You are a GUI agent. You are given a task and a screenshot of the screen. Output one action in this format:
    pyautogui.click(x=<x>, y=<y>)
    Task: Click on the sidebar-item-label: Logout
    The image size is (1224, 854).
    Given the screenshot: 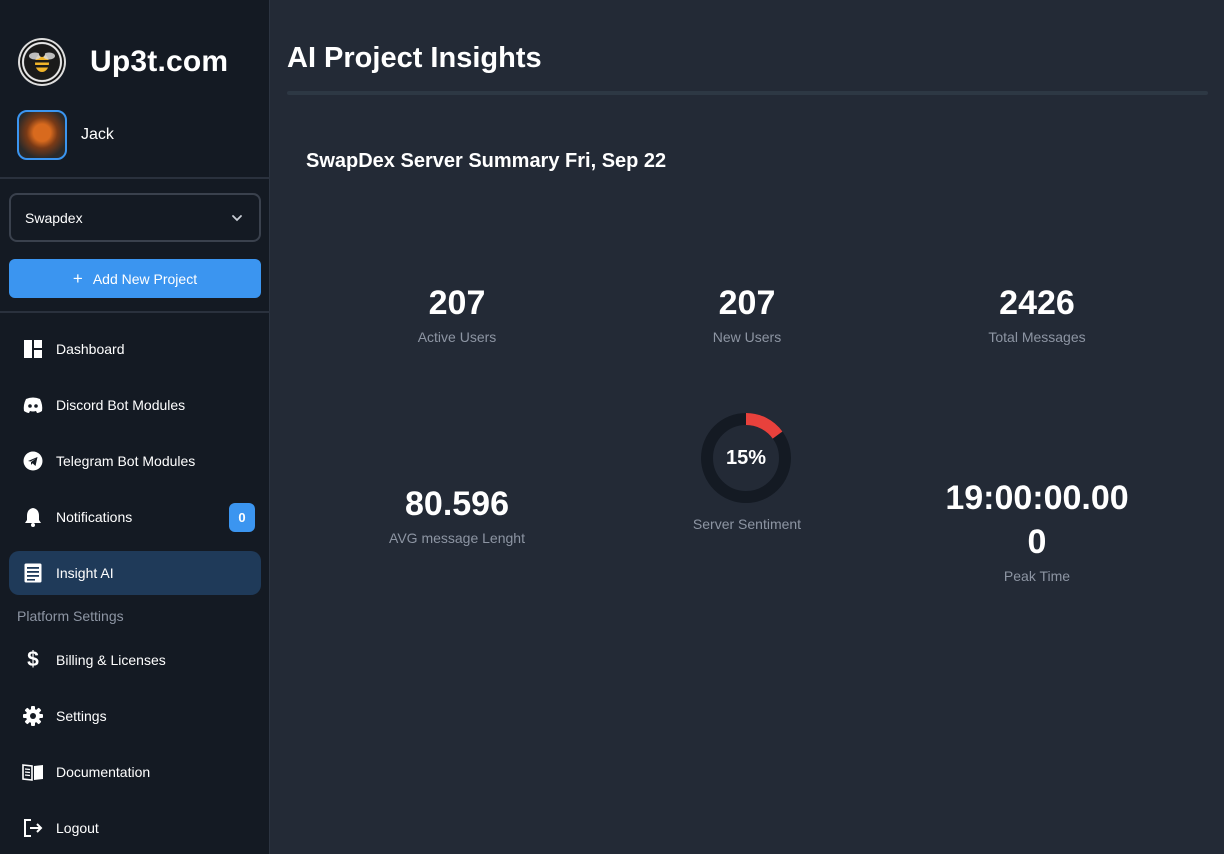 What is the action you would take?
    pyautogui.click(x=77, y=828)
    